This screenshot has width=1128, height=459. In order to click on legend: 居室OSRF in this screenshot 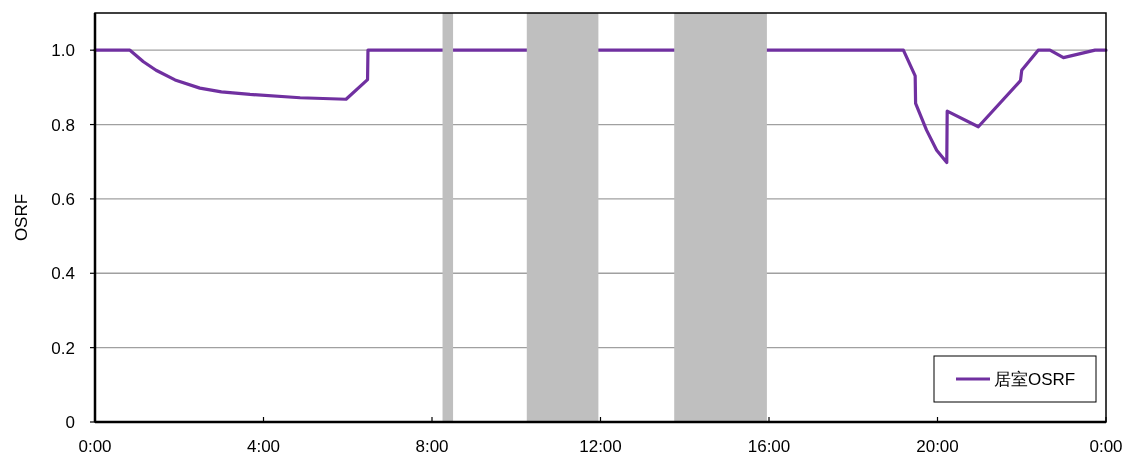, I will do `click(1015, 379)`.